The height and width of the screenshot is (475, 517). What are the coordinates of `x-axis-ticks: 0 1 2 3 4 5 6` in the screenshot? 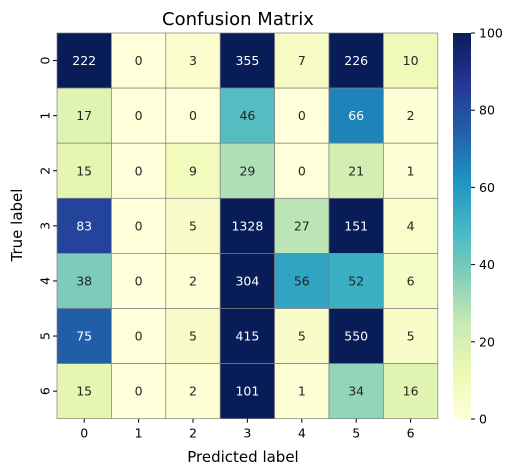 It's located at (247, 429).